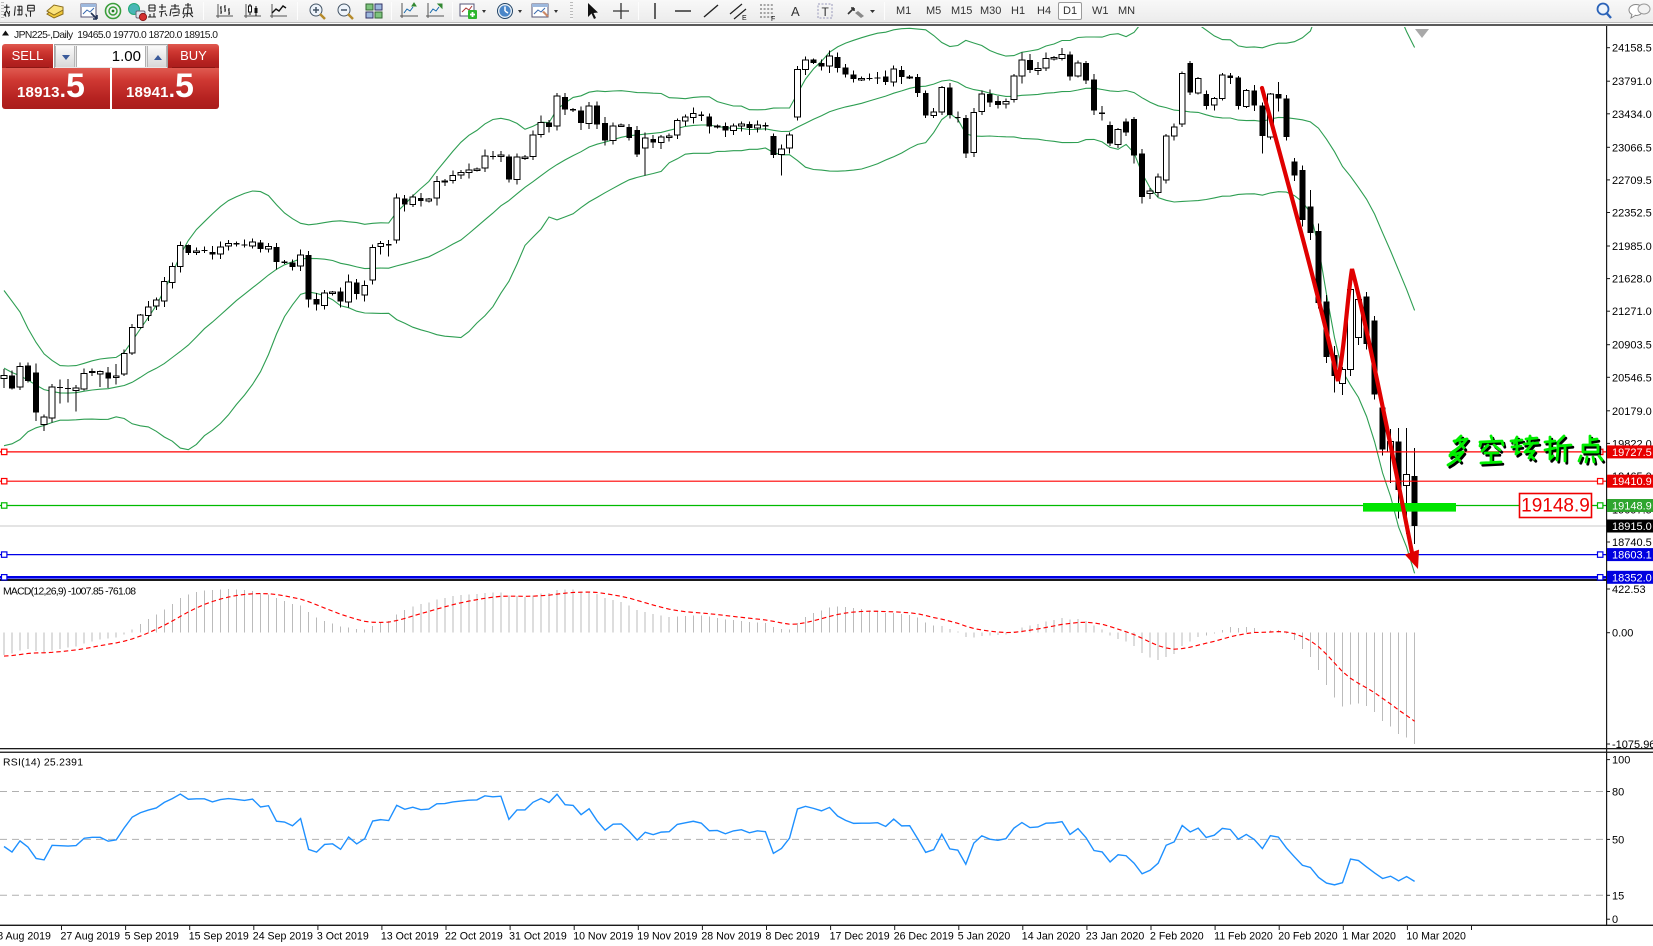  What do you see at coordinates (1632, 148) in the screenshot?
I see `svg-text: 23066.5` at bounding box center [1632, 148].